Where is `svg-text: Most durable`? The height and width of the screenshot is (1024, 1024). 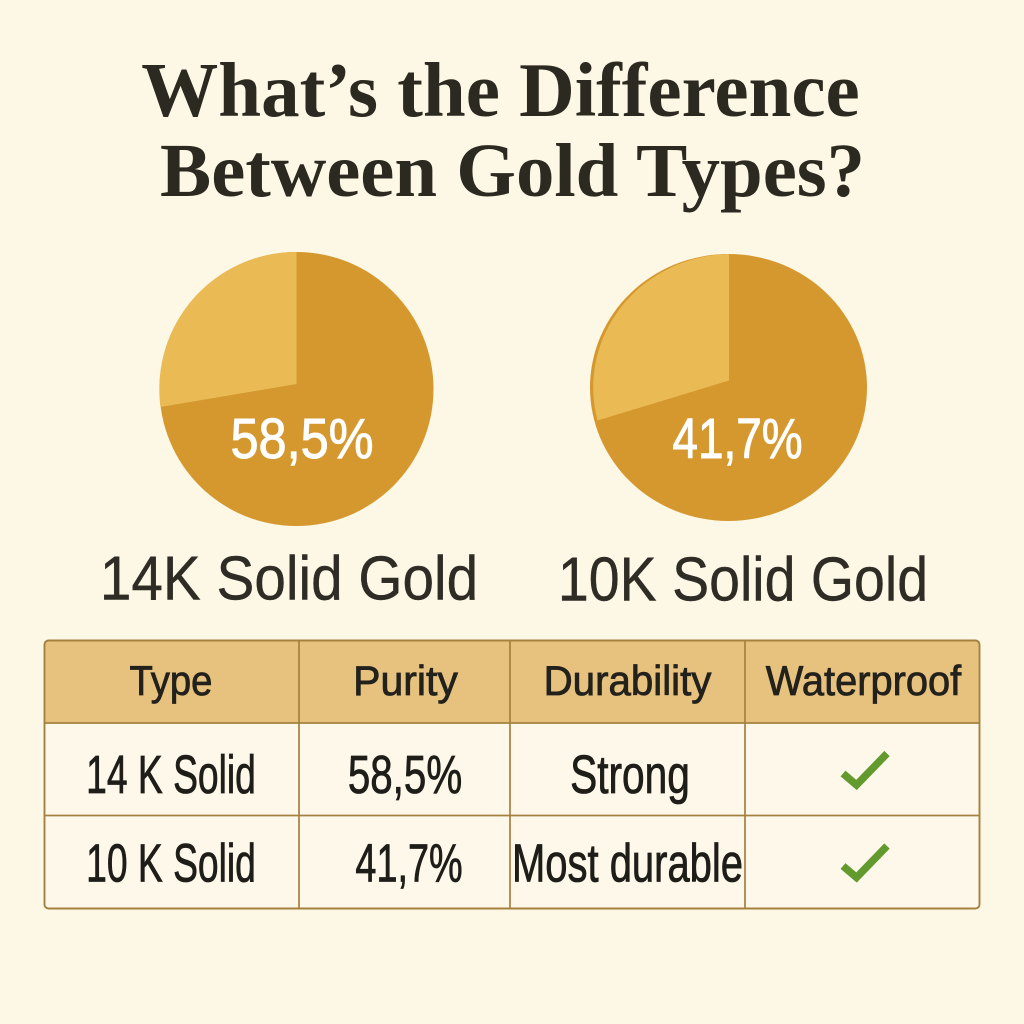
svg-text: Most durable is located at coordinates (627, 864).